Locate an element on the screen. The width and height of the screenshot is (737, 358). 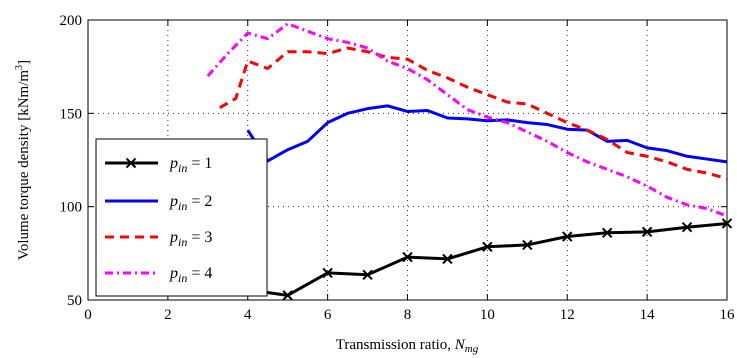
legend: pin = 1 pin = 2 pin = 3 pin = 4 is located at coordinates (181, 217).